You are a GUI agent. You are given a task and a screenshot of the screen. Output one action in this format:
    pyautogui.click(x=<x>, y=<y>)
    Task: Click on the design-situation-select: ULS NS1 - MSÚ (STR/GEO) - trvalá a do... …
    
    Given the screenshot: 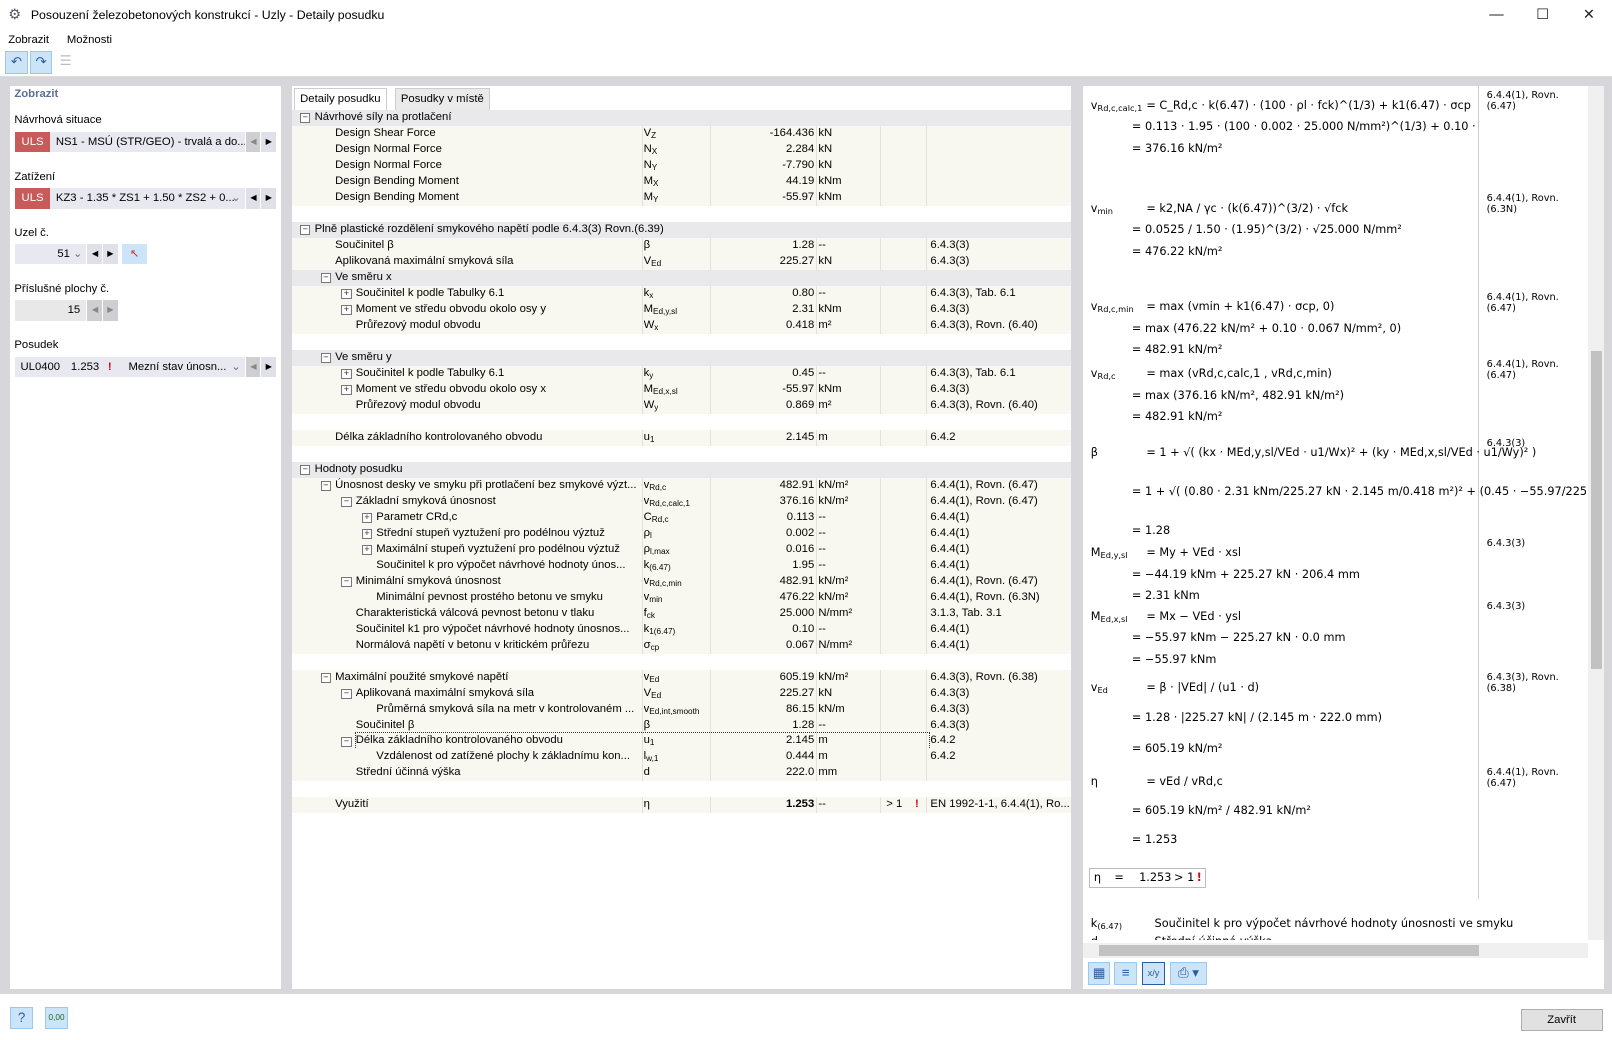 What is the action you would take?
    pyautogui.click(x=146, y=142)
    